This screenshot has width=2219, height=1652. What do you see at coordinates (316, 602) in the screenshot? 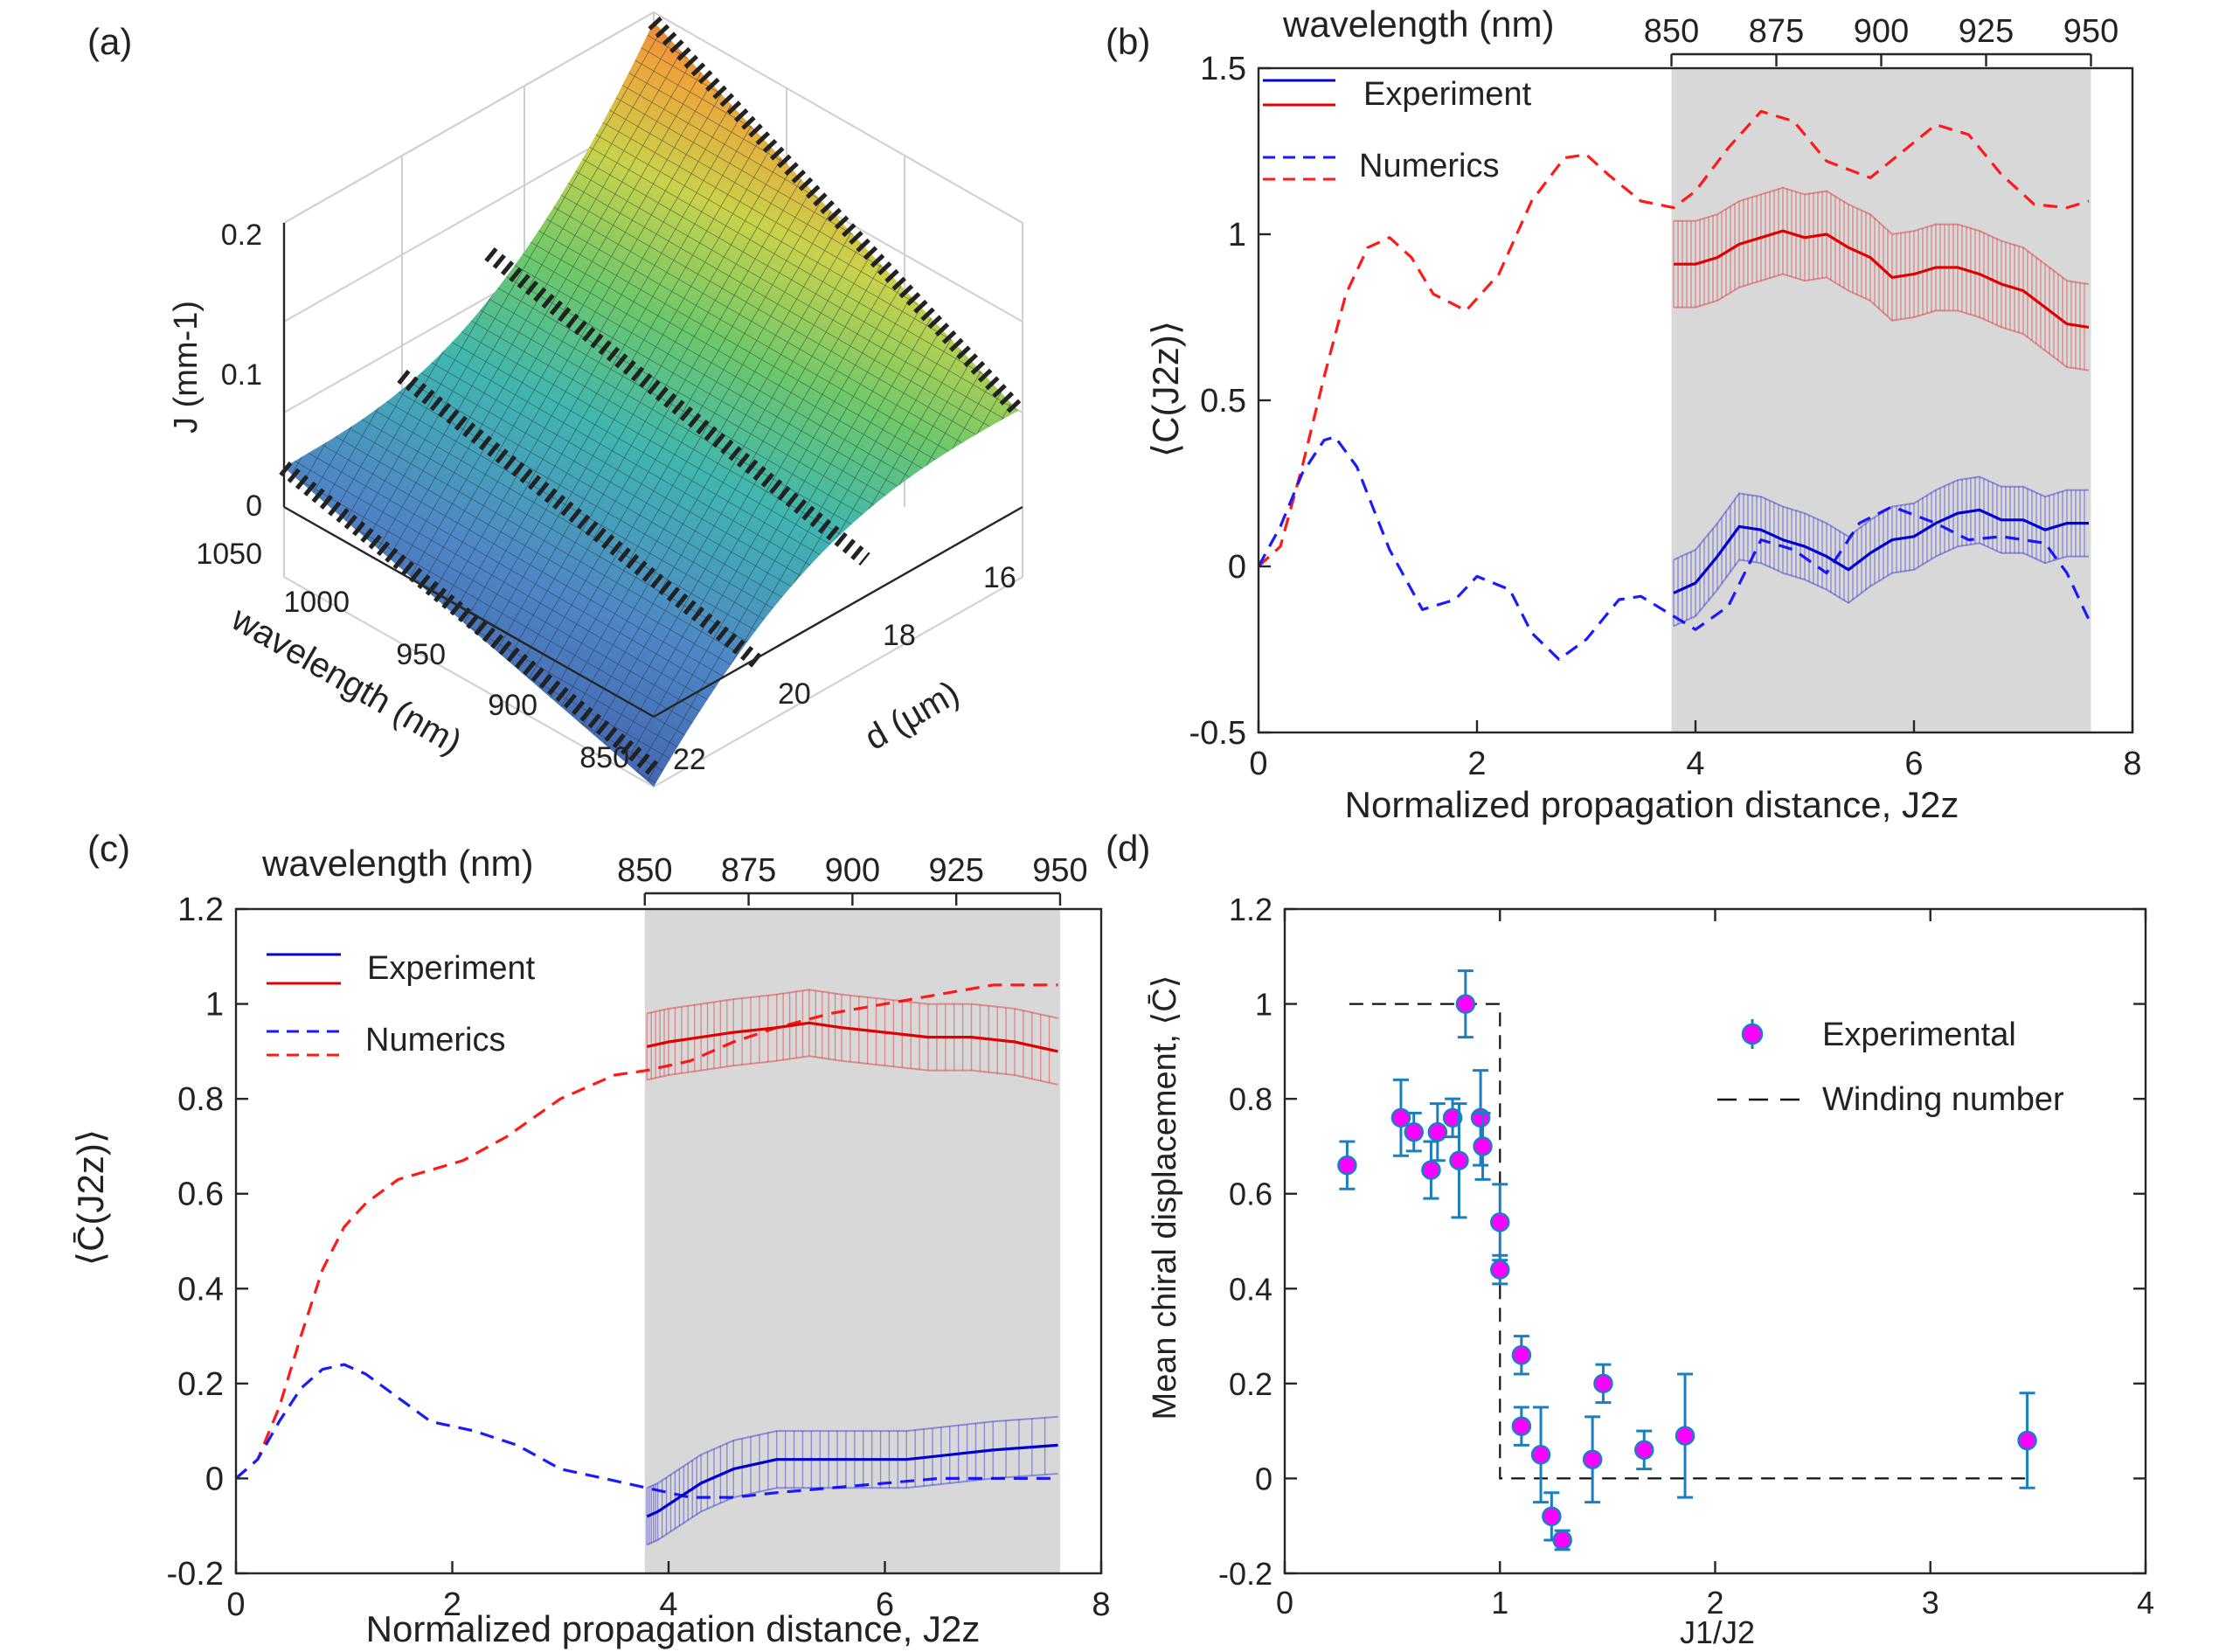
I see `a-wltick-1000: 1000` at bounding box center [316, 602].